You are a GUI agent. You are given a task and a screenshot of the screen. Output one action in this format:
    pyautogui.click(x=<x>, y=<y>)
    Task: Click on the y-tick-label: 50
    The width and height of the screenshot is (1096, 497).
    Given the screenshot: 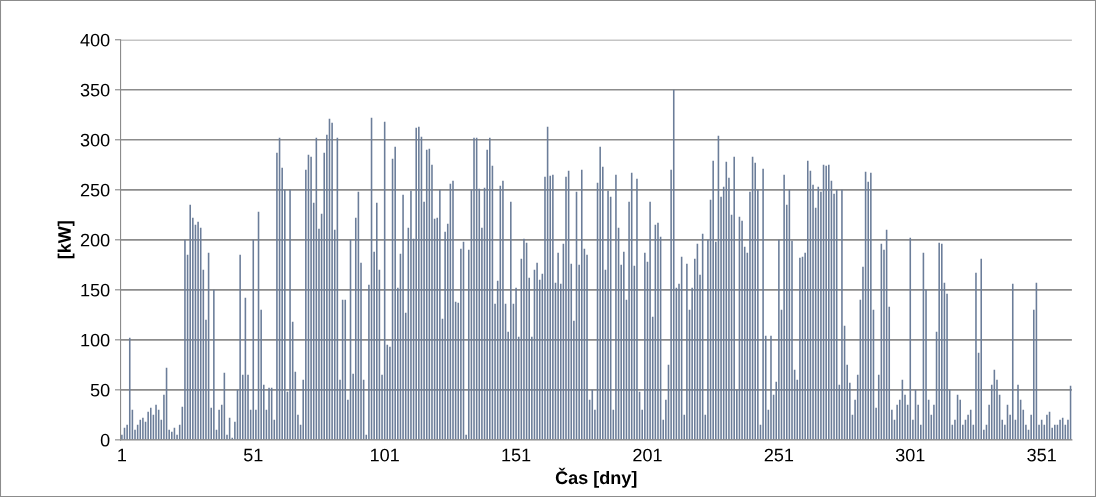 What is the action you would take?
    pyautogui.click(x=100, y=390)
    